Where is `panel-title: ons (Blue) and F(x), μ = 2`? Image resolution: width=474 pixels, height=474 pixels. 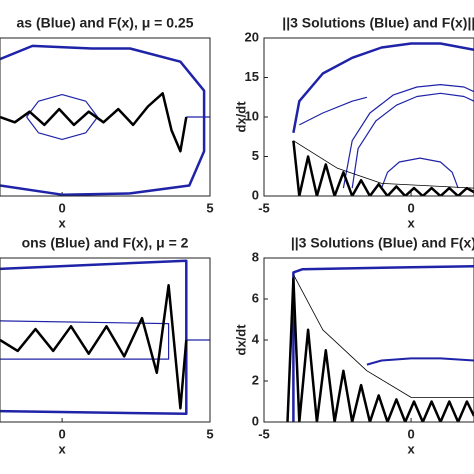
panel-title: ons (Blue) and F(x), μ = 2 is located at coordinates (105, 243).